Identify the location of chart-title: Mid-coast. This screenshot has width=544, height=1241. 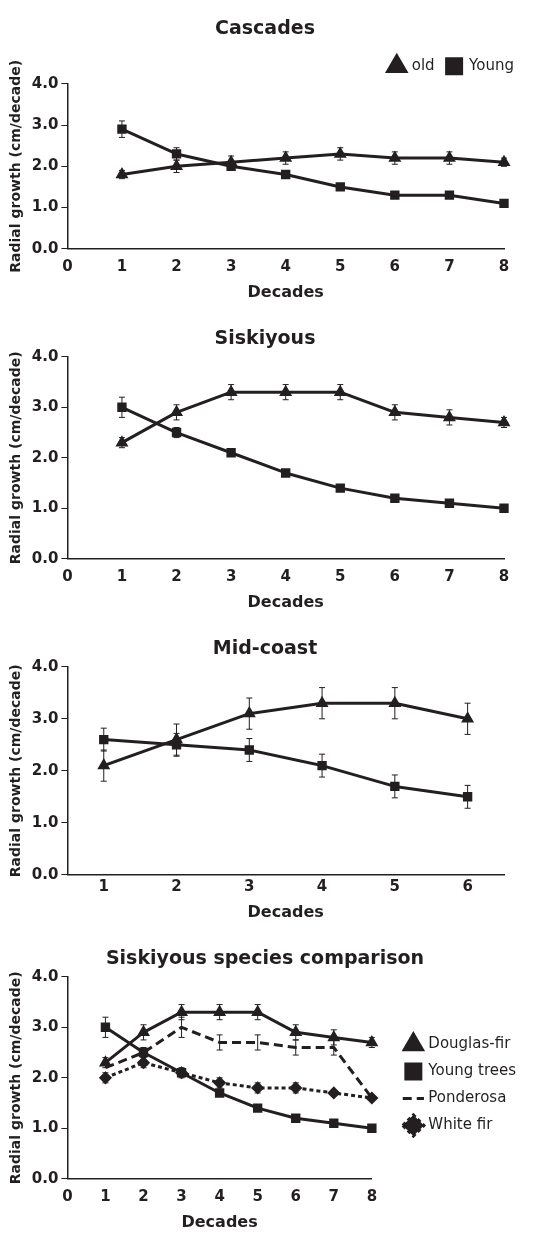
(265, 647).